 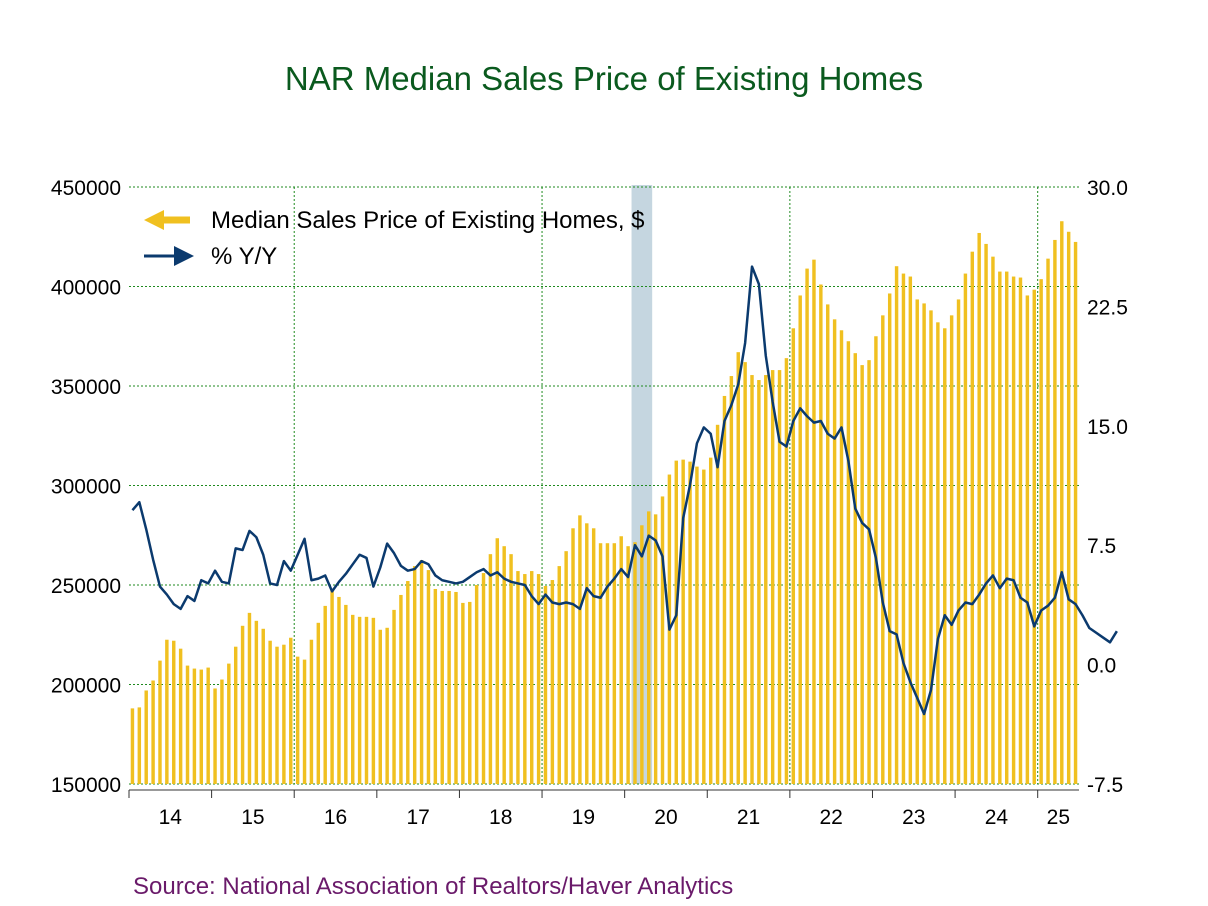 I want to click on x-tick-label: 21, so click(x=748, y=817).